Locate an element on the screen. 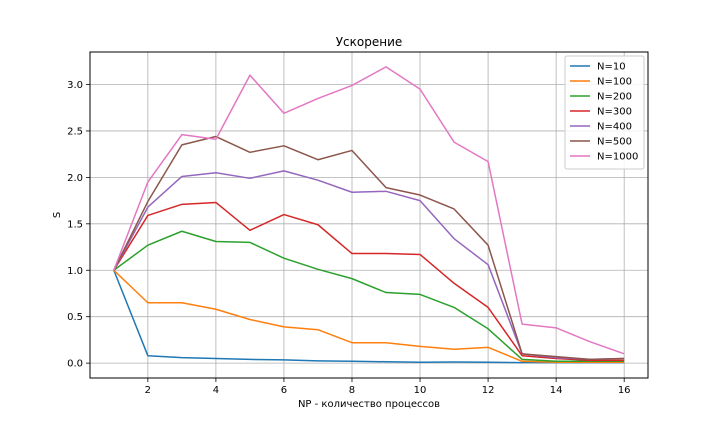 The width and height of the screenshot is (720, 432). x-tick-label: 8 is located at coordinates (352, 390).